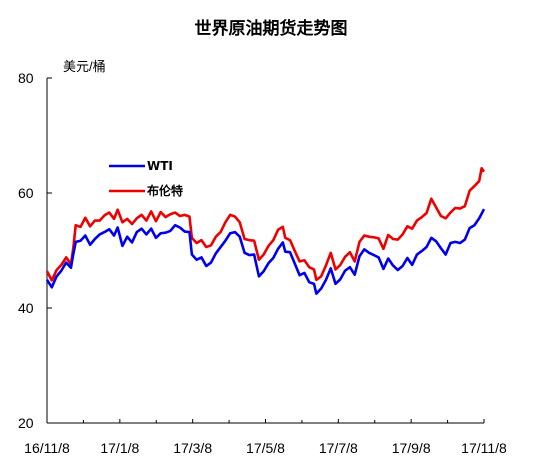 Image resolution: width=542 pixels, height=468 pixels. I want to click on x-tick-label: 17/5/8, so click(265, 448).